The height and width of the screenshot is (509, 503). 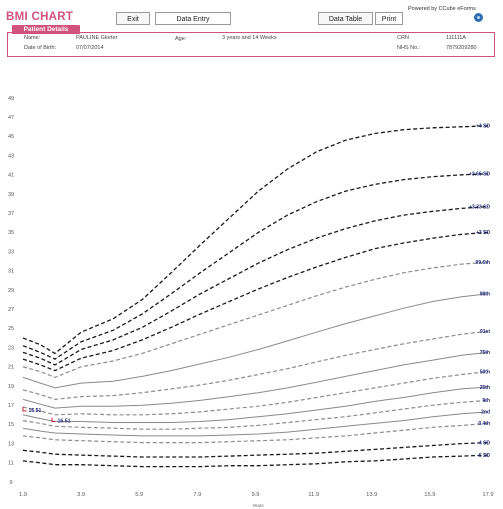 What do you see at coordinates (11, 118) in the screenshot?
I see `y-tick-label: 47` at bounding box center [11, 118].